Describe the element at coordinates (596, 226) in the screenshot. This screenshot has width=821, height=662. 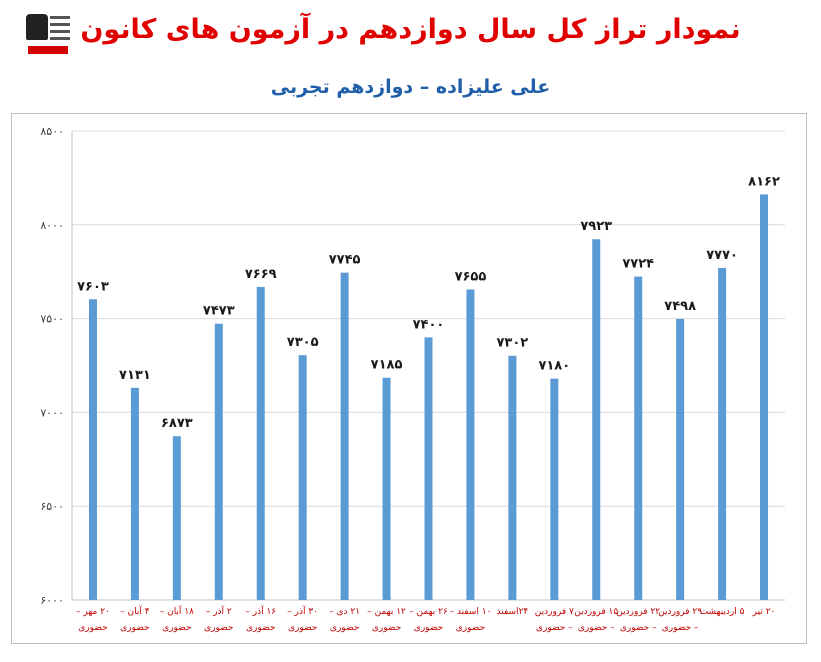
I see `data-label: ۷۹۲۳` at that location.